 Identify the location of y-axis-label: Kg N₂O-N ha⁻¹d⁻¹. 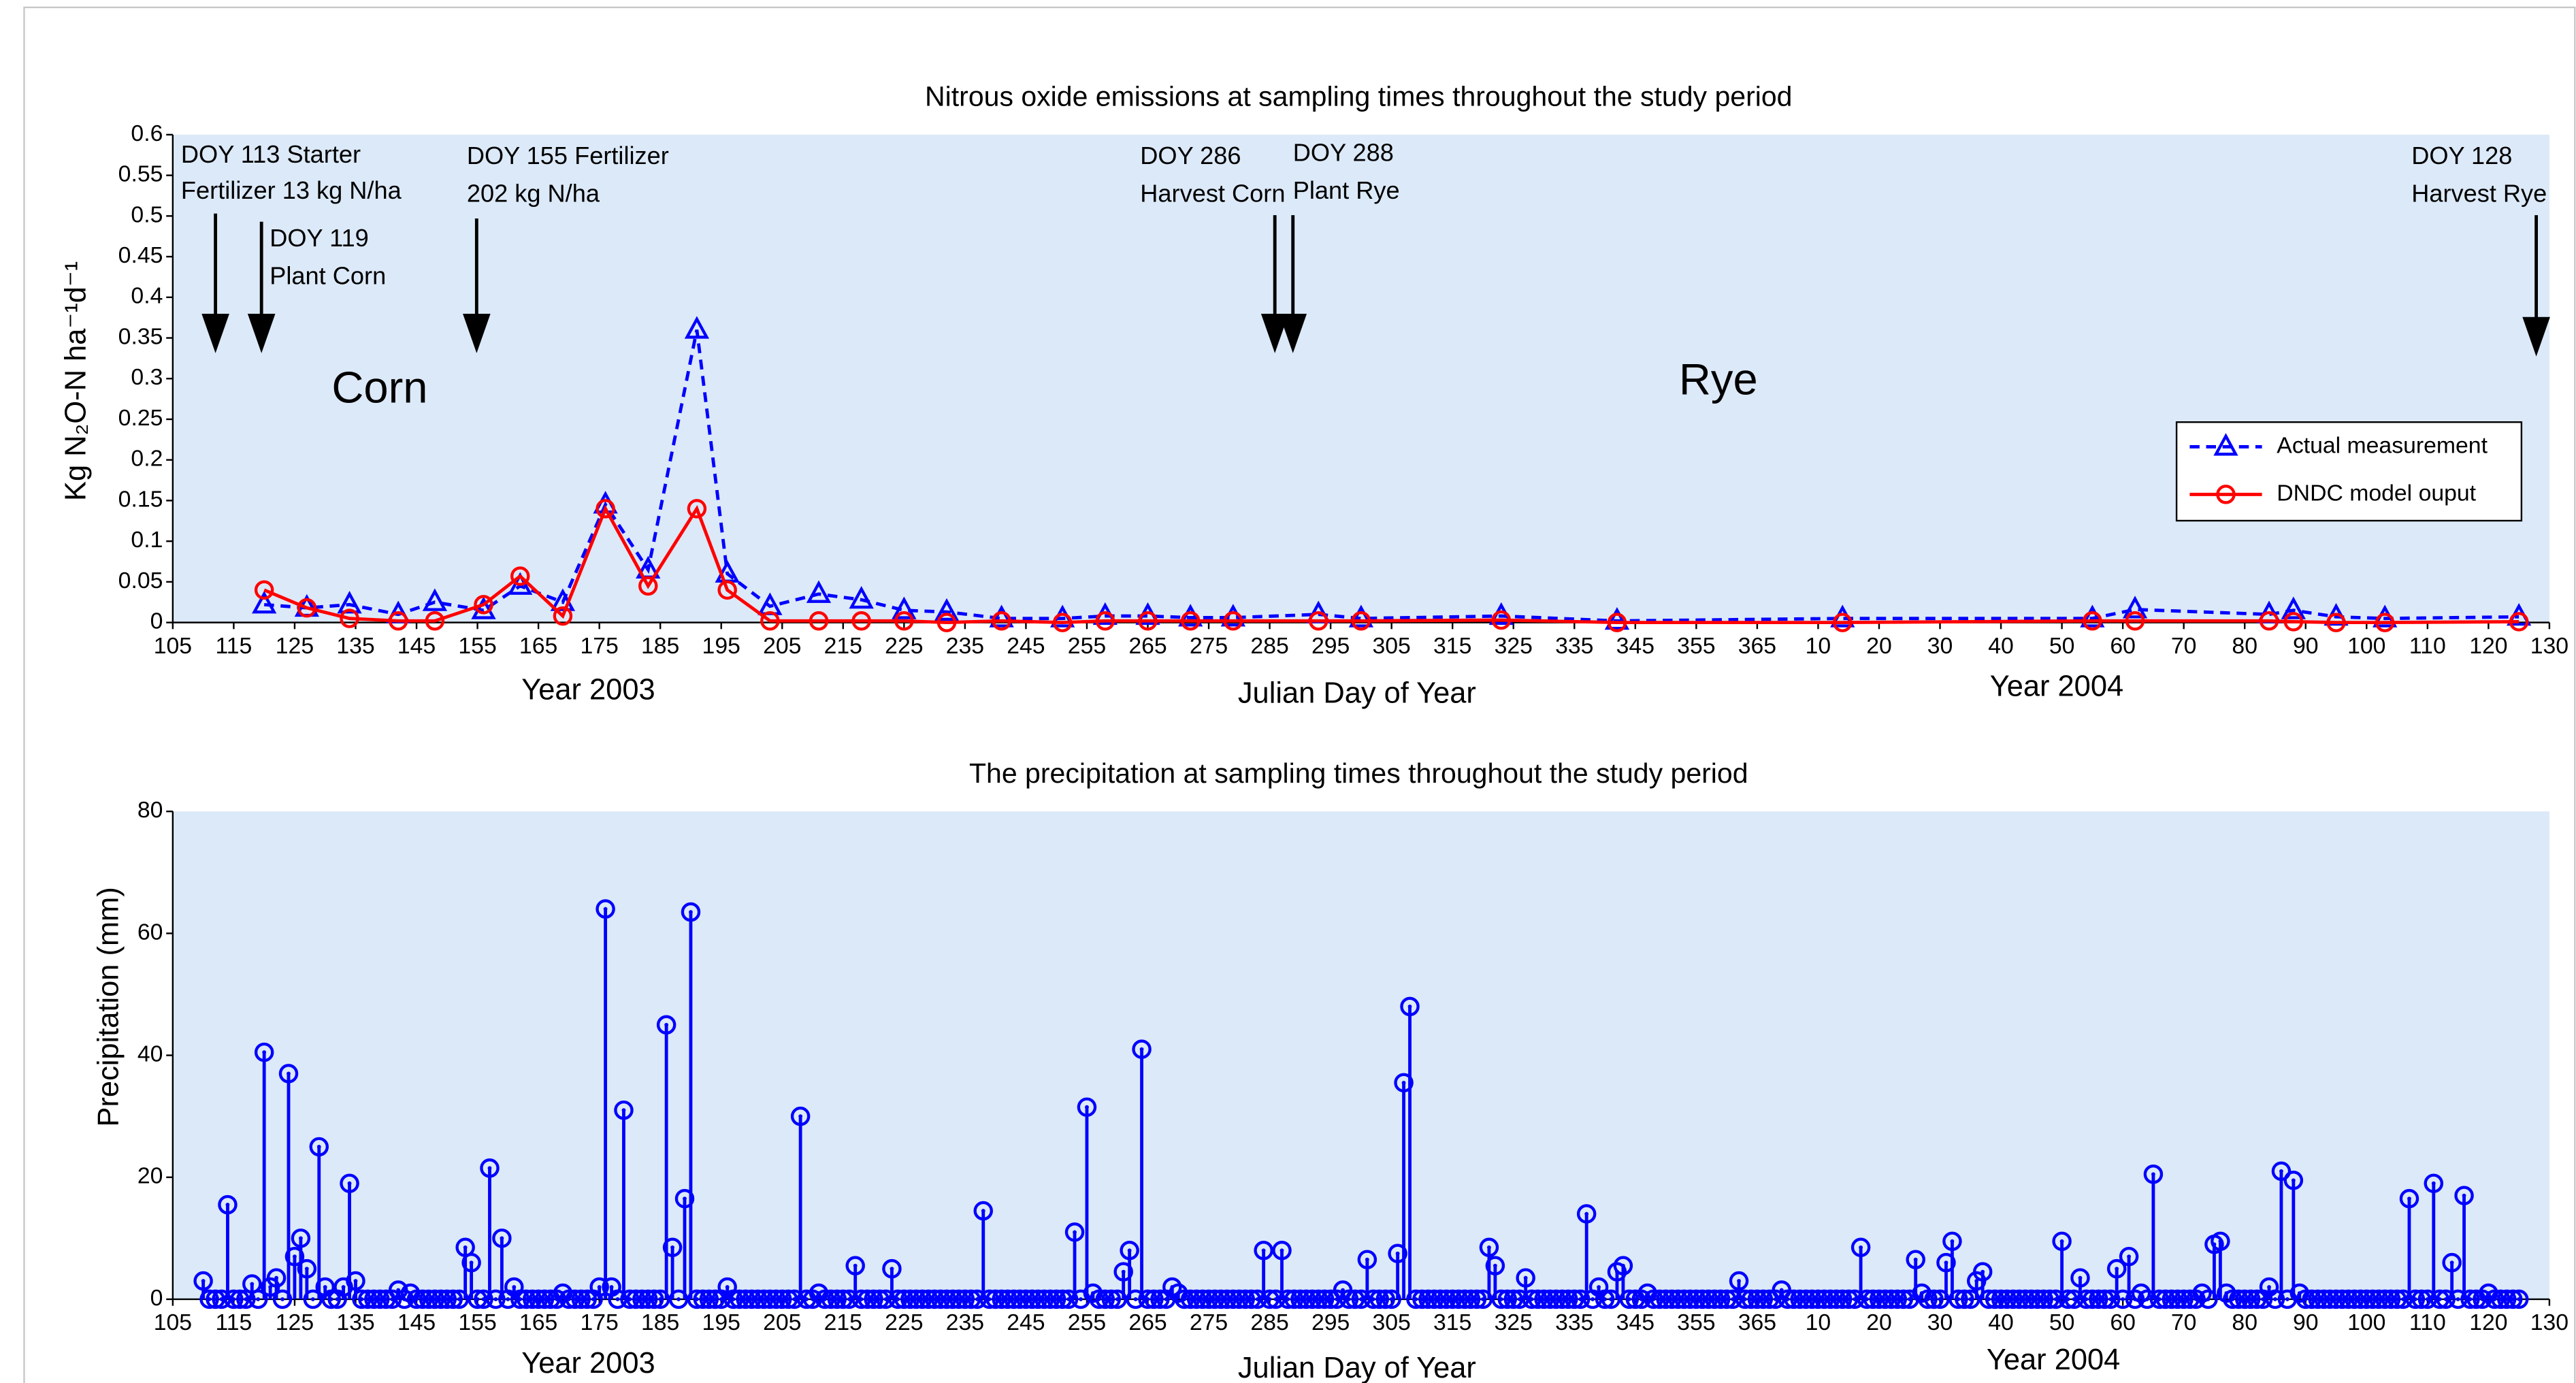
(75, 381).